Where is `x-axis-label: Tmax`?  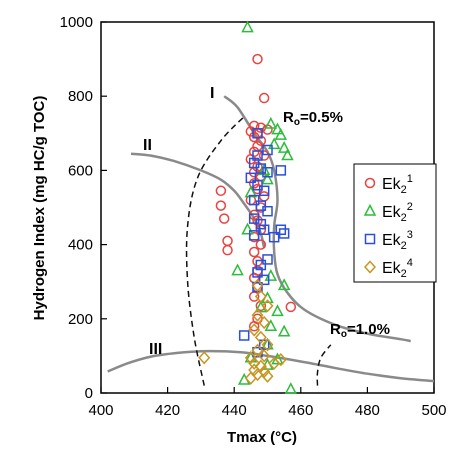
x-axis-label: Tmax is located at coordinates (247, 437).